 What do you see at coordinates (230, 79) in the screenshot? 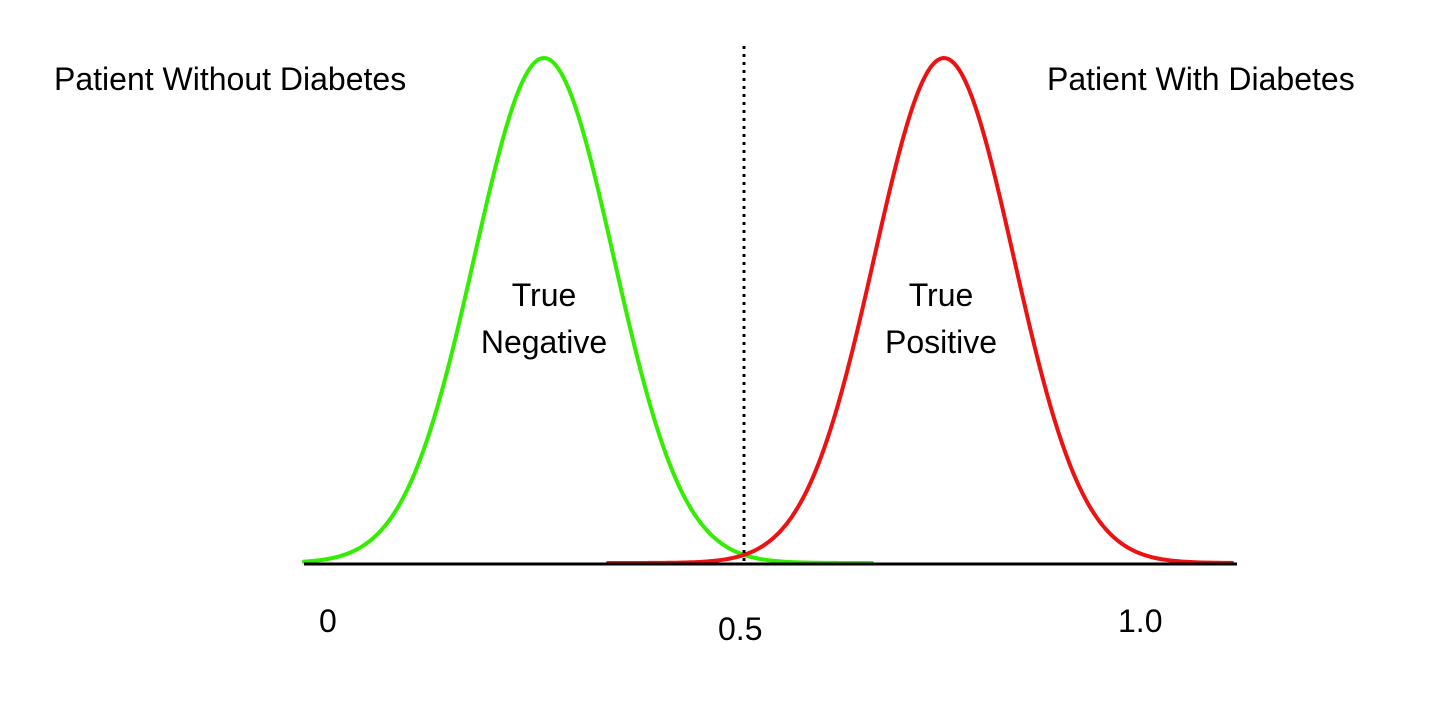
I see `label-without-diabetes: Patient Without Diabetes` at bounding box center [230, 79].